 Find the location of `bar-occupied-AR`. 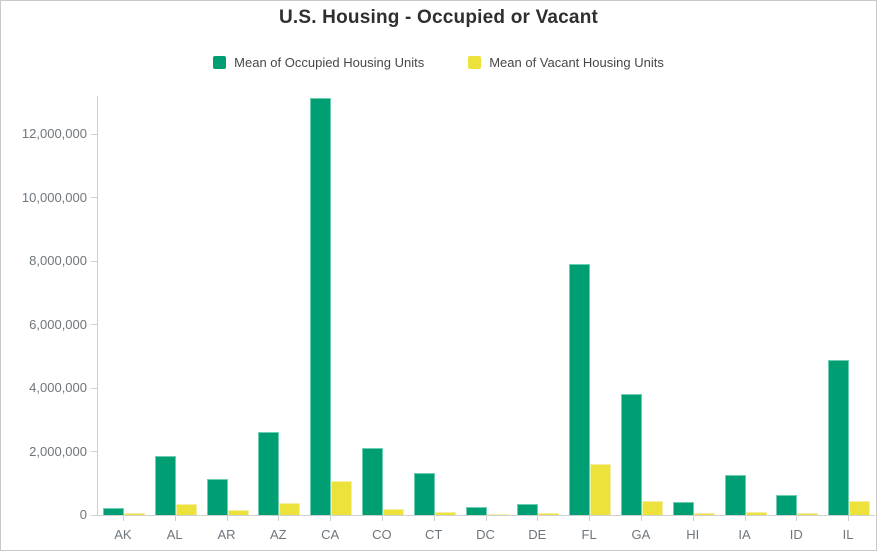

bar-occupied-AR is located at coordinates (217, 497).